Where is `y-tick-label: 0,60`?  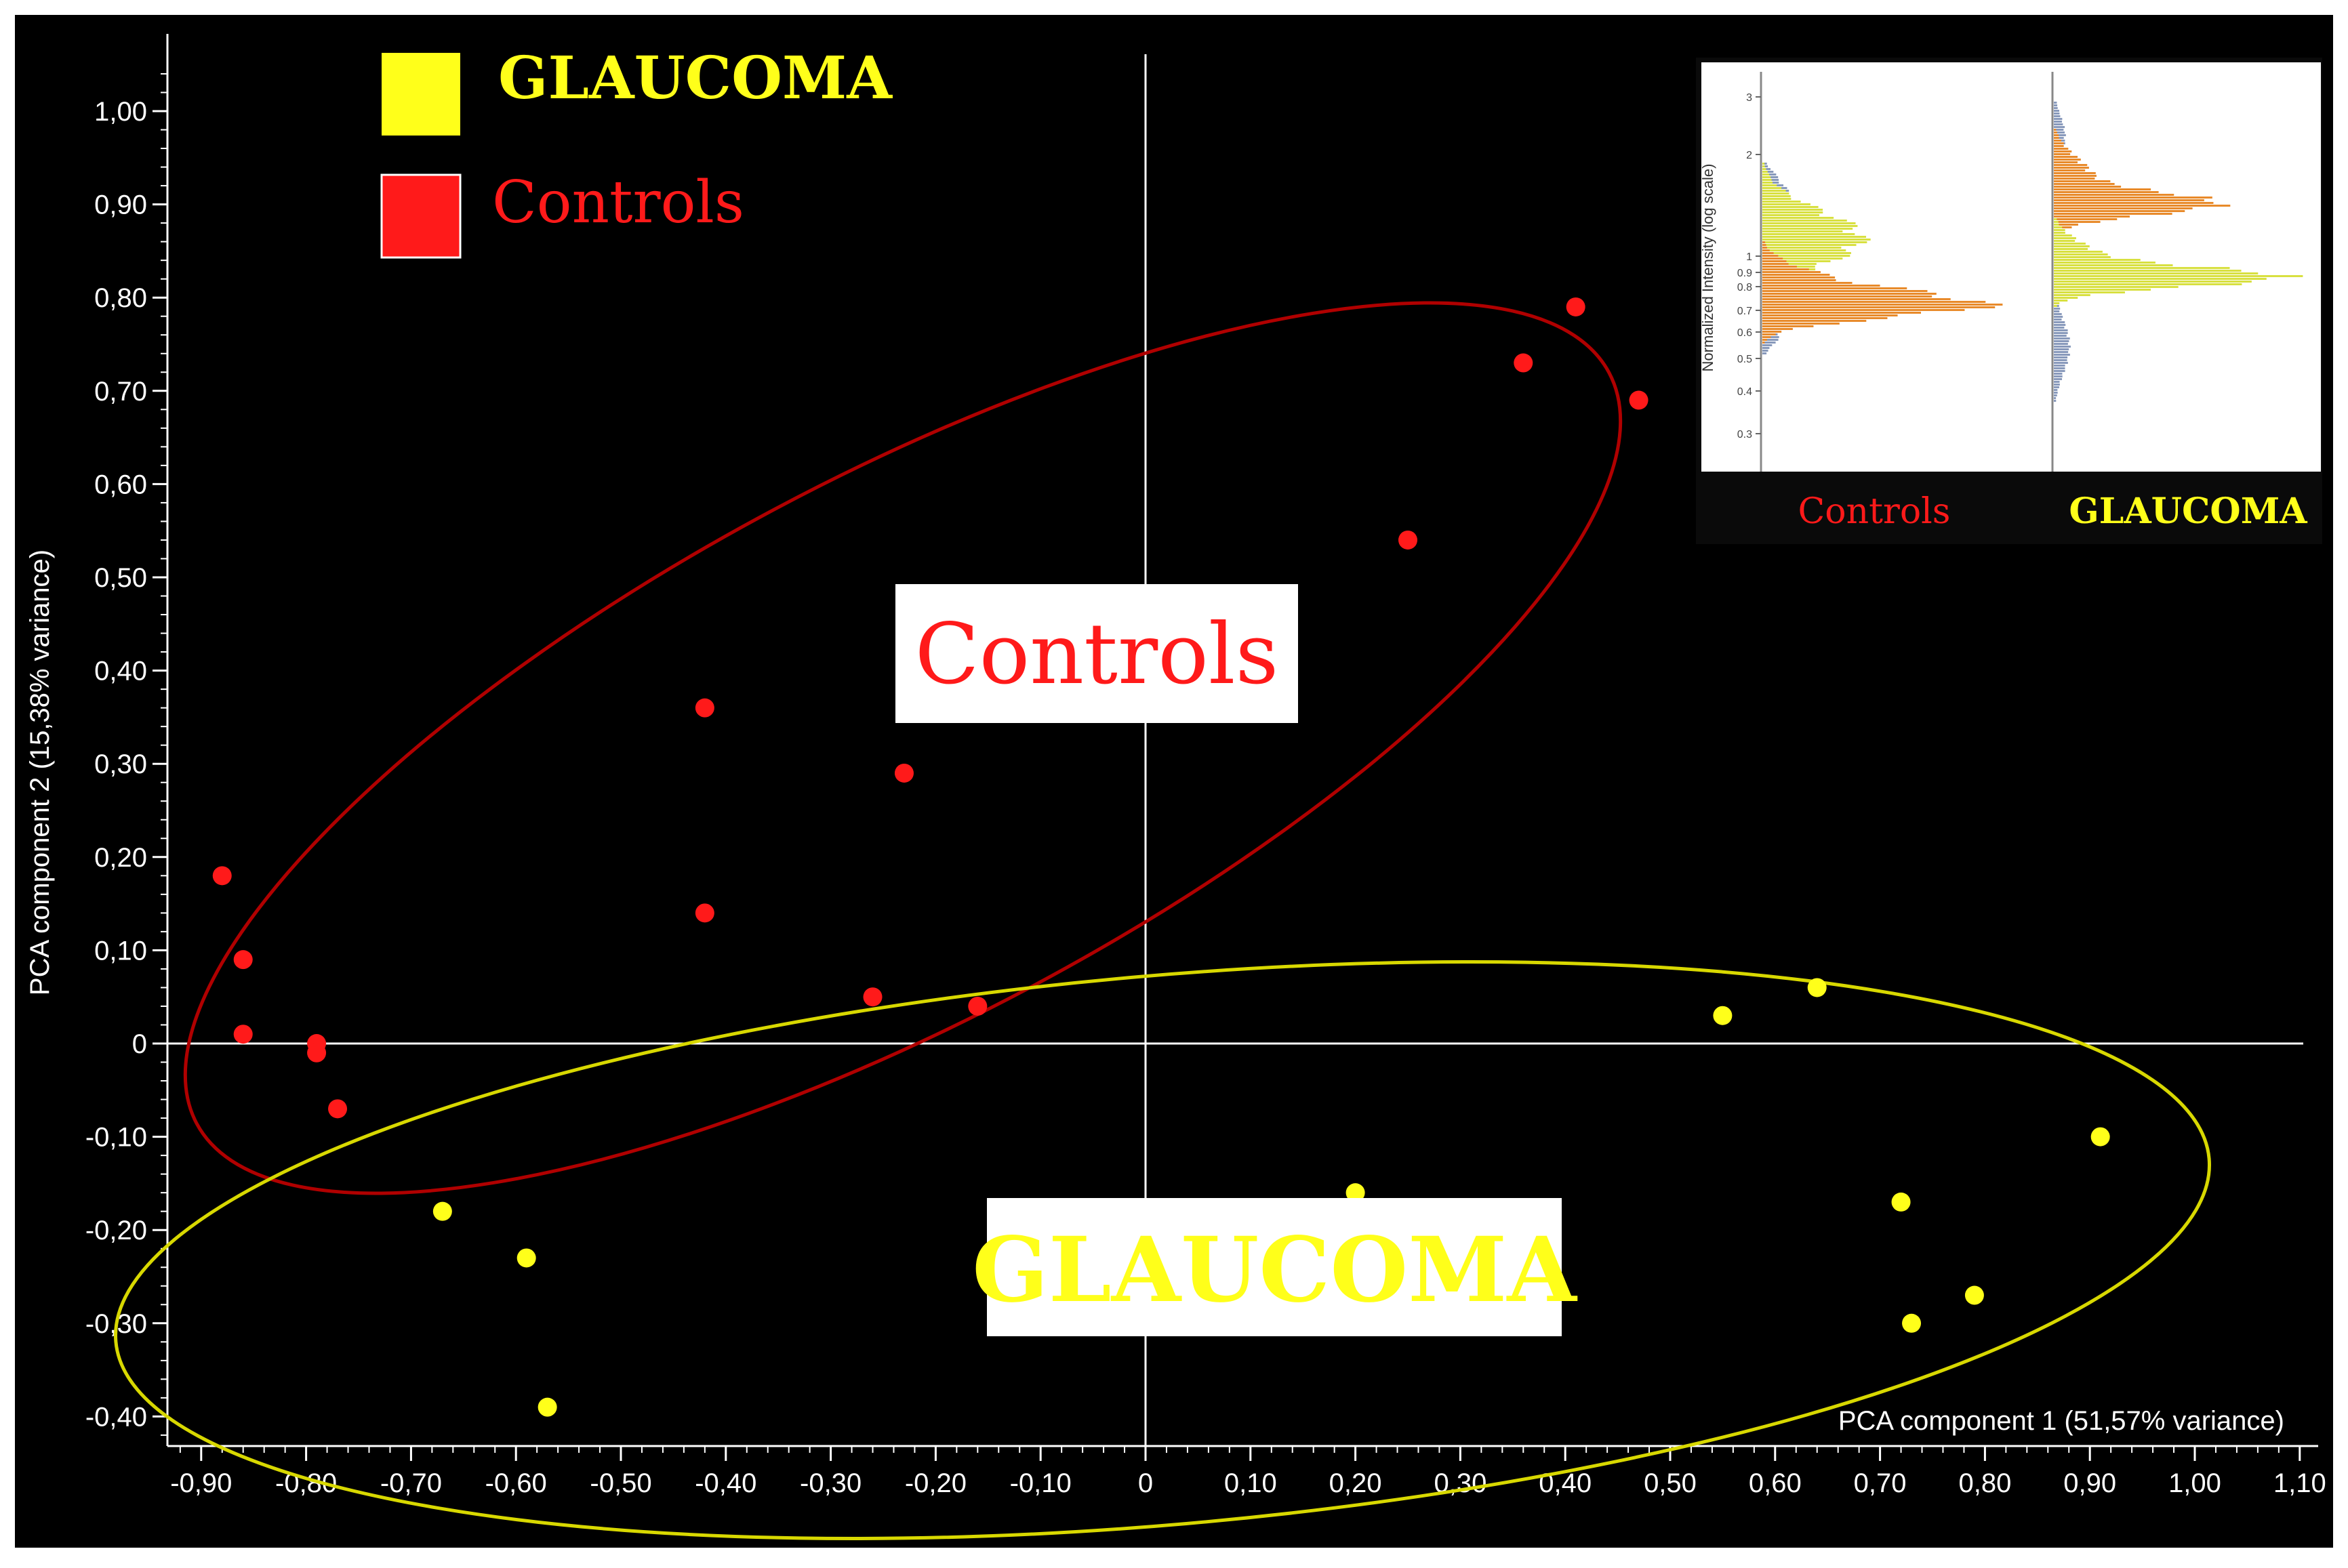
y-tick-label: 0,60 is located at coordinates (121, 484).